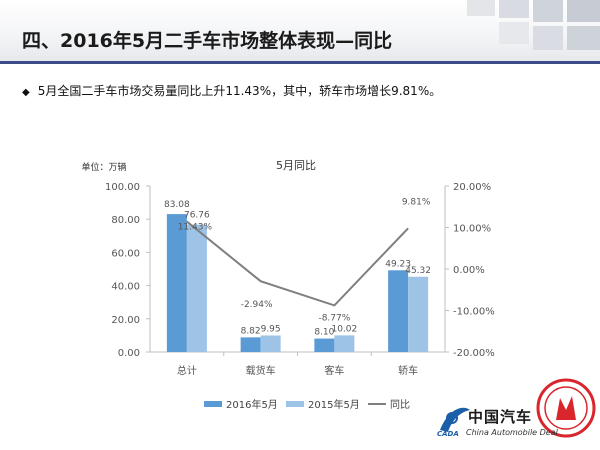 This screenshot has height=450, width=600. I want to click on logo-subtitle: China Automobile Deal, so click(512, 432).